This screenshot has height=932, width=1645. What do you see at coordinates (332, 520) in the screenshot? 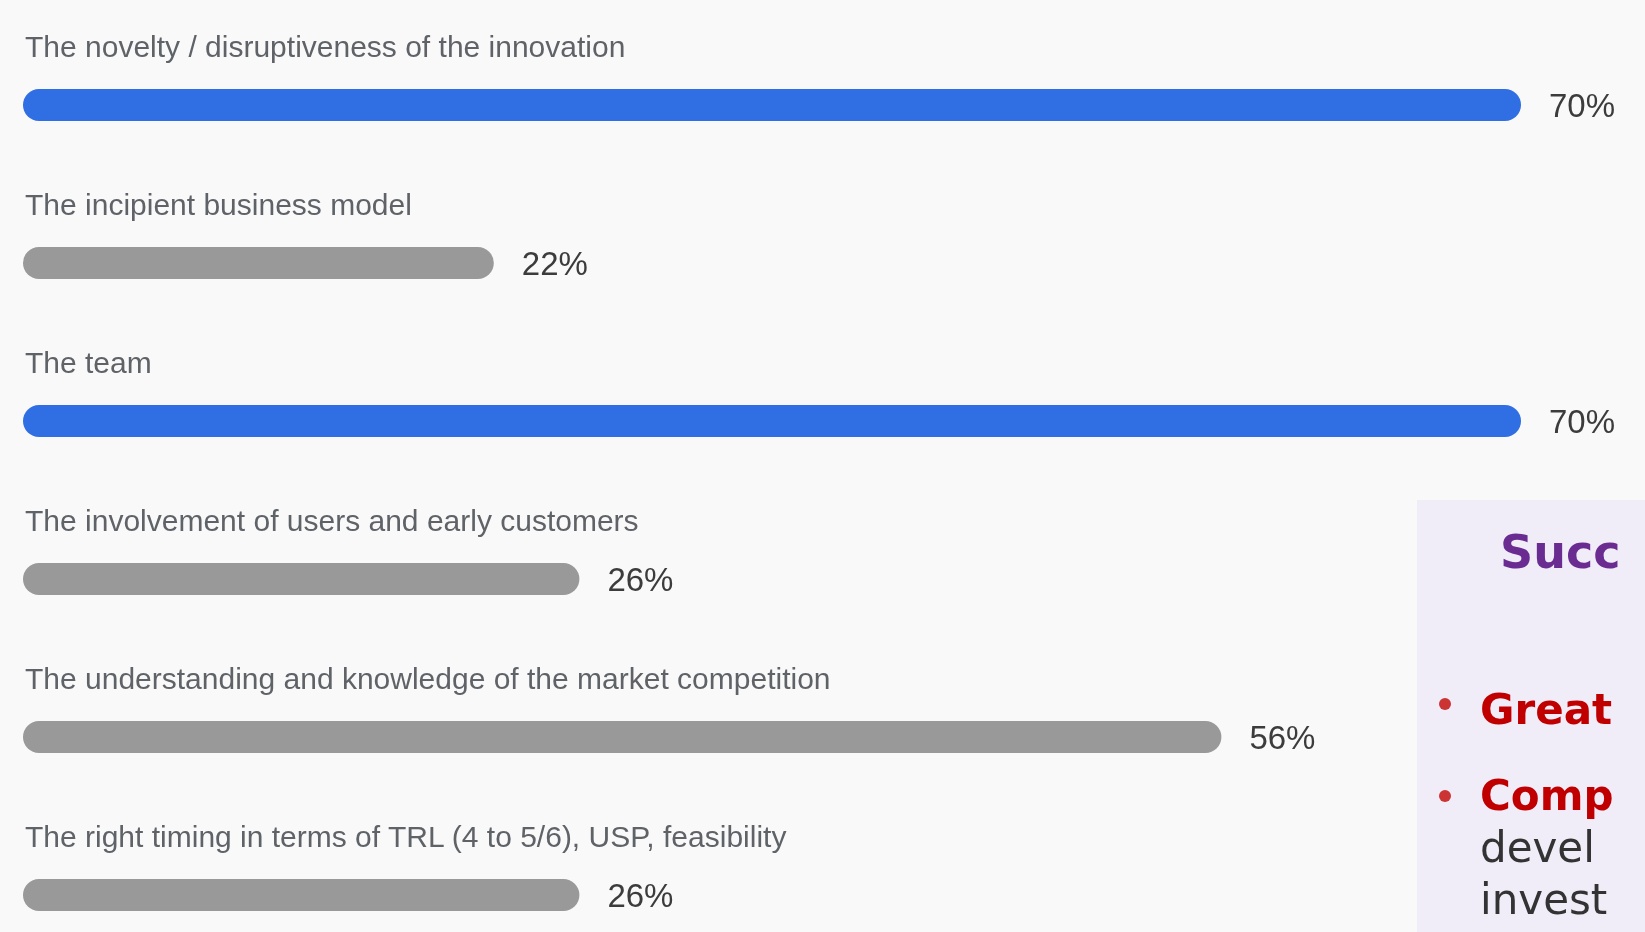
I see `y-tick-label: The involvement of users and early customers` at bounding box center [332, 520].